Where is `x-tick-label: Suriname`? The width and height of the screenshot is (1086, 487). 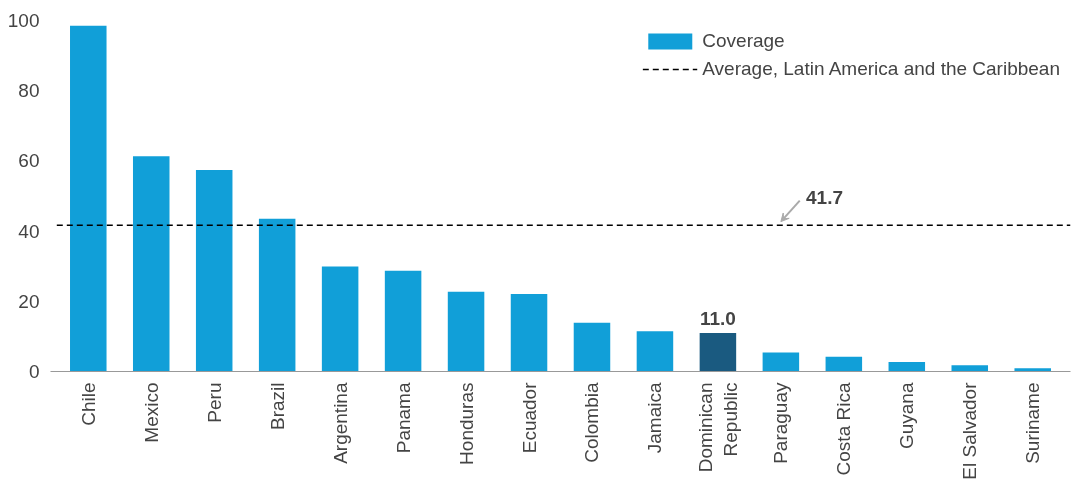 x-tick-label: Suriname is located at coordinates (1033, 423).